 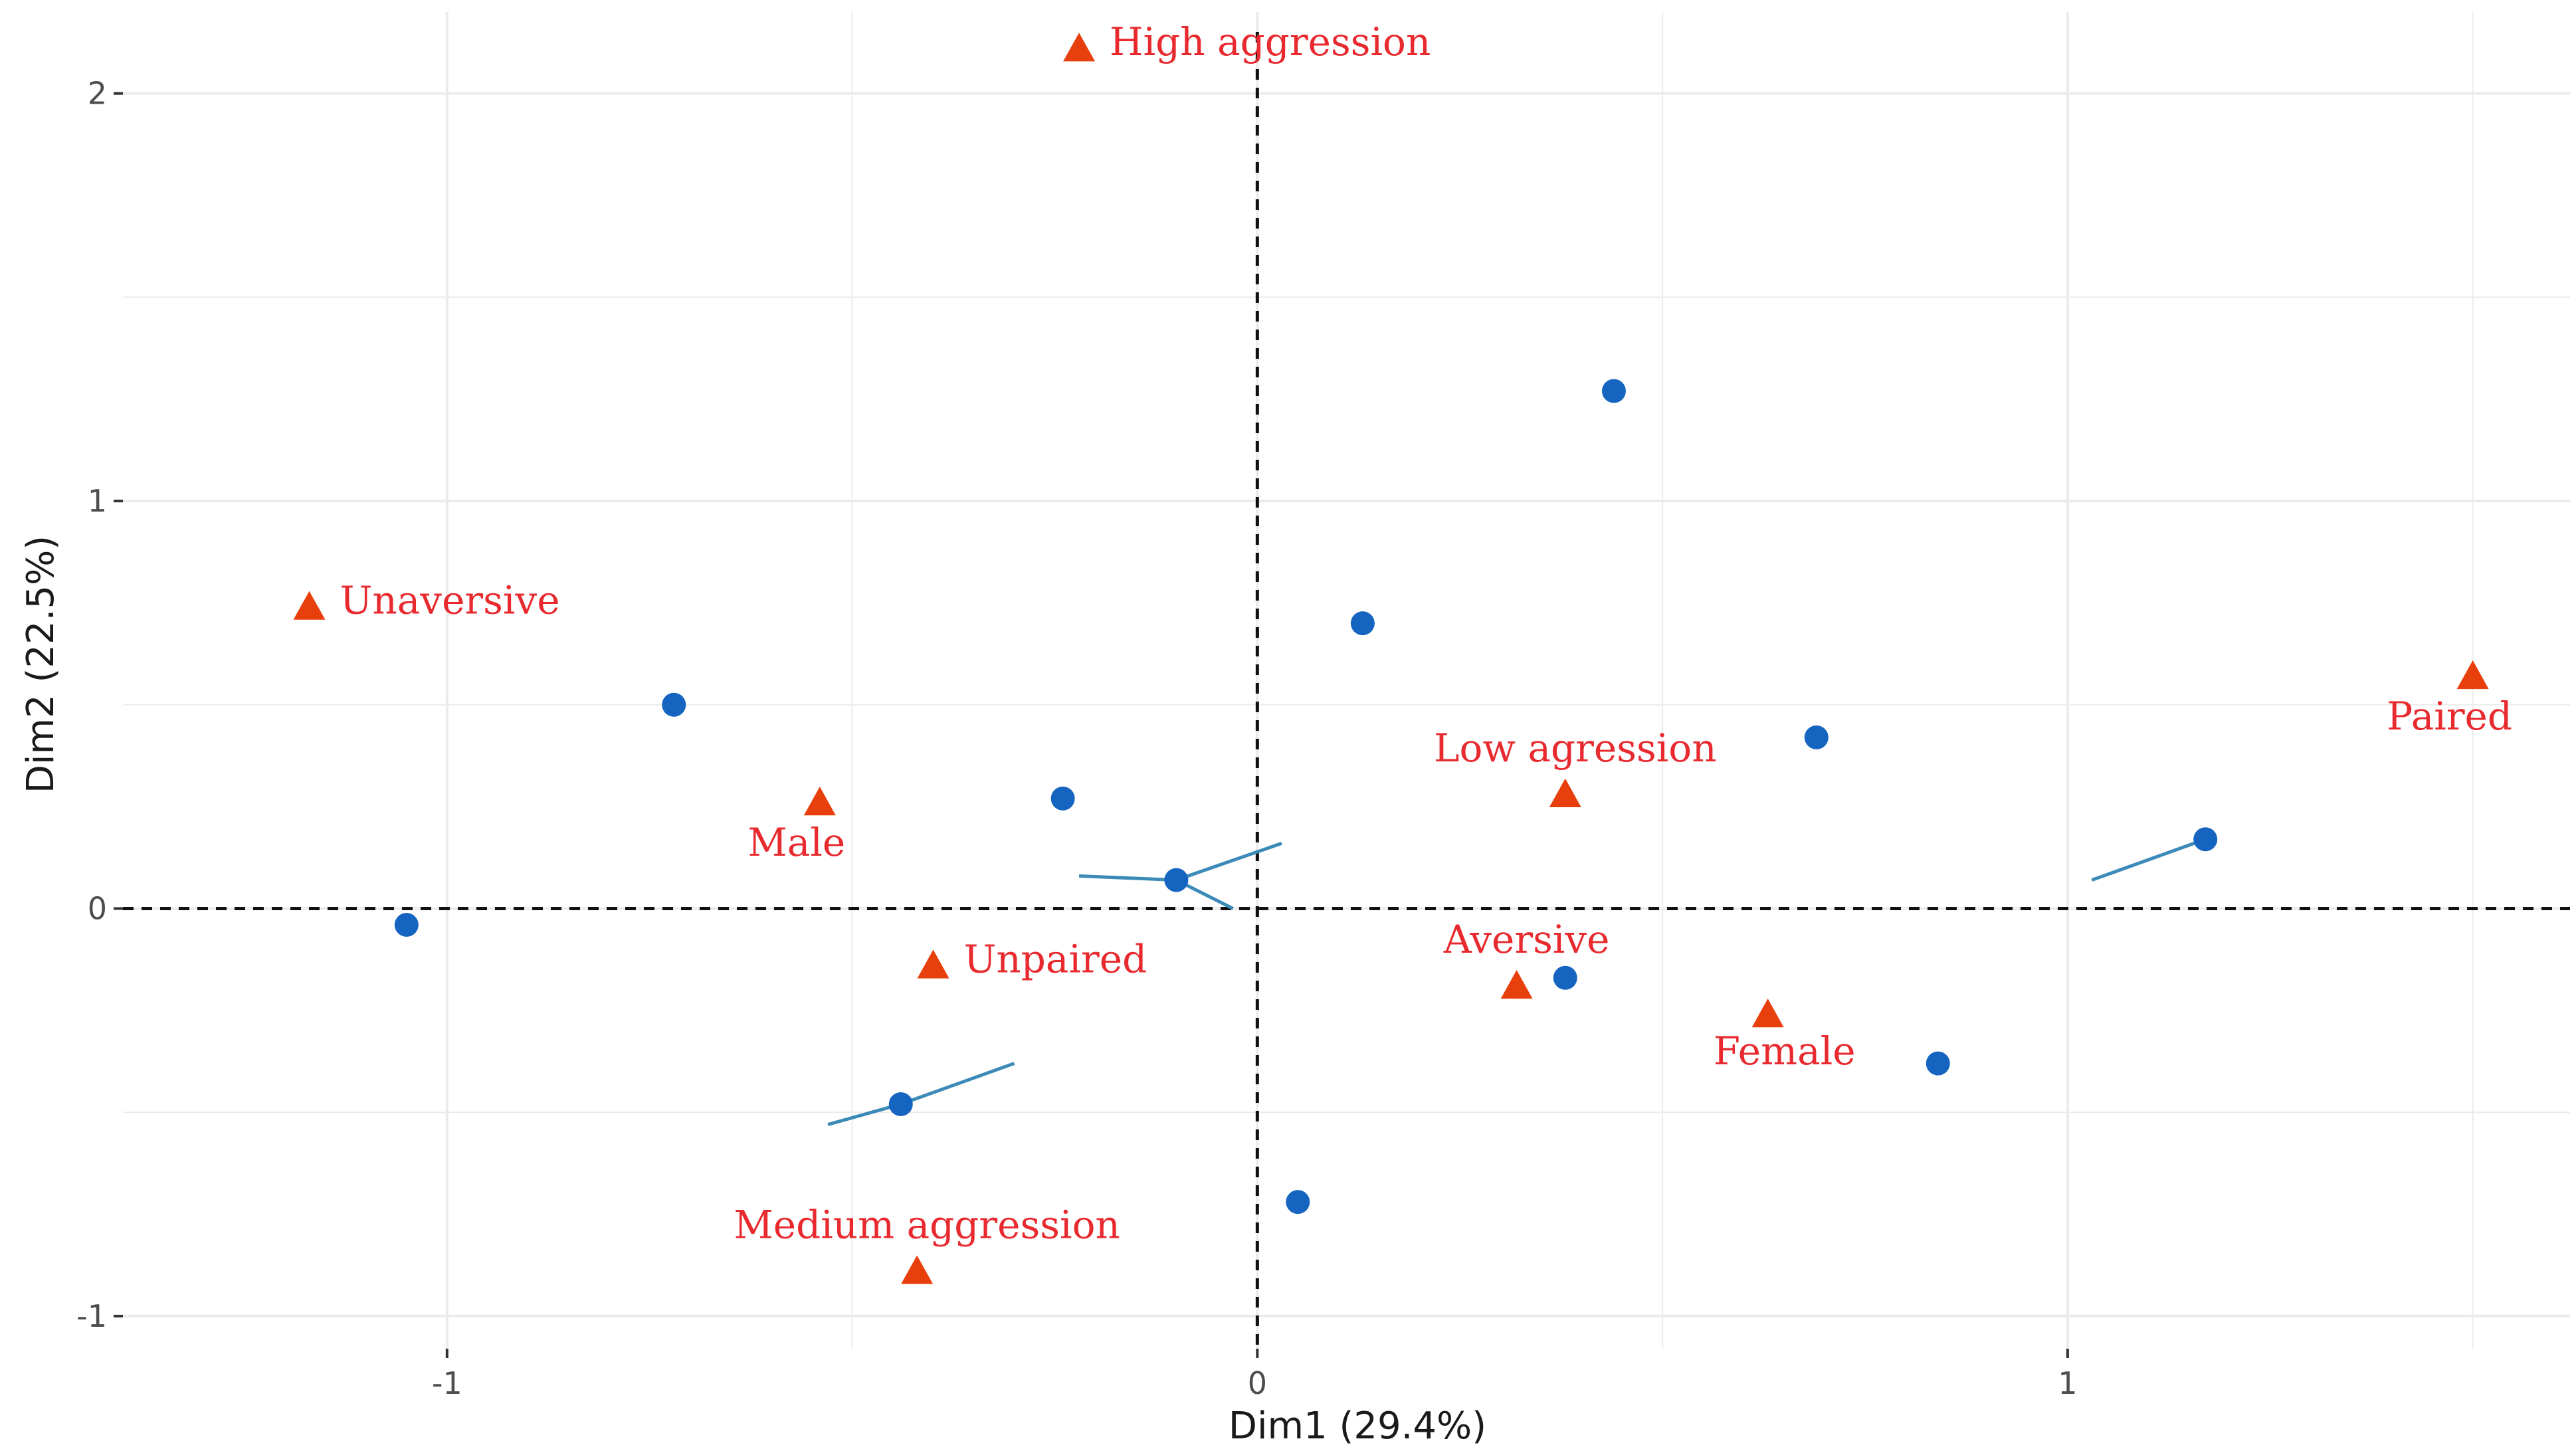 What do you see at coordinates (450, 600) in the screenshot?
I see `category-label: Unaversive` at bounding box center [450, 600].